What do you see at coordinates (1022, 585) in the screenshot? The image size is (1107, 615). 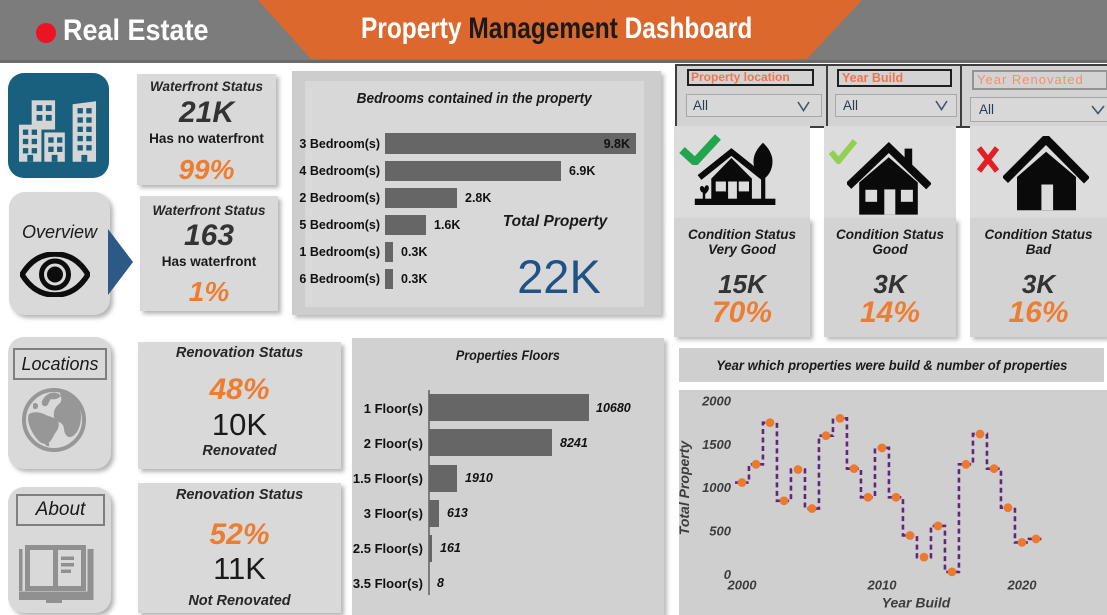 I see `svg-text: 2020` at bounding box center [1022, 585].